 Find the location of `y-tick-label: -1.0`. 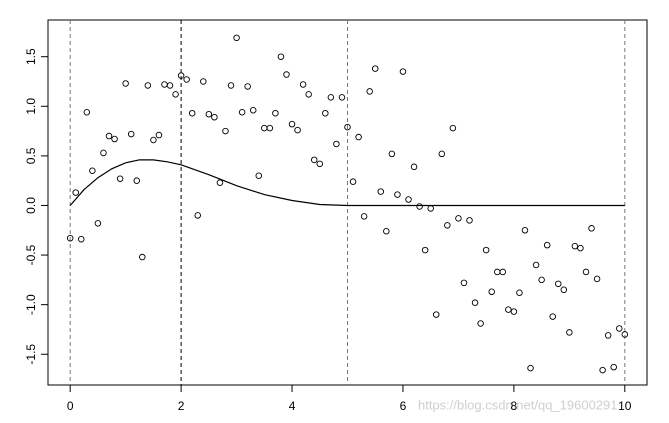

y-tick-label: -1.0 is located at coordinates (31, 304).